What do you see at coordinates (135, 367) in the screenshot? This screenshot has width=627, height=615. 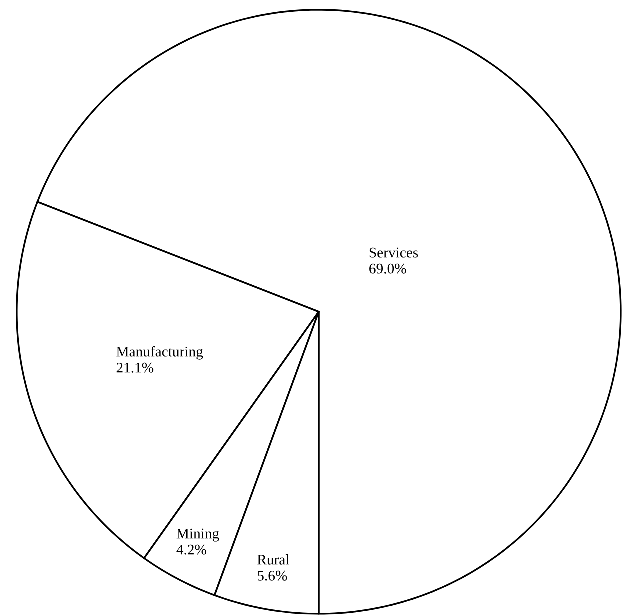 I see `data-label: 21.1%` at bounding box center [135, 367].